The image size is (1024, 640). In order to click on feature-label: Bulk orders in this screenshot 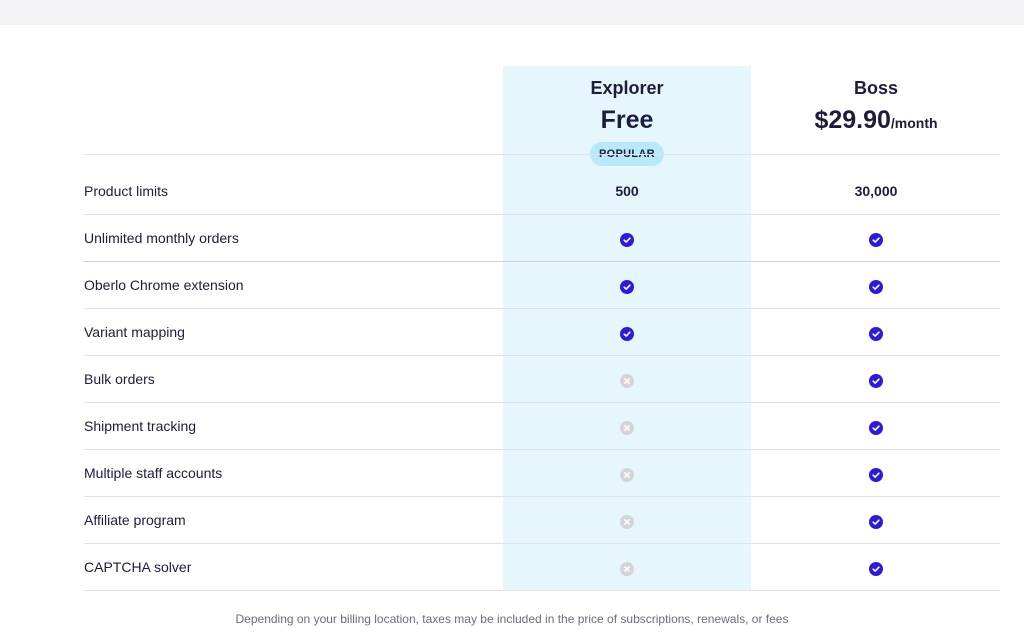, I will do `click(119, 379)`.